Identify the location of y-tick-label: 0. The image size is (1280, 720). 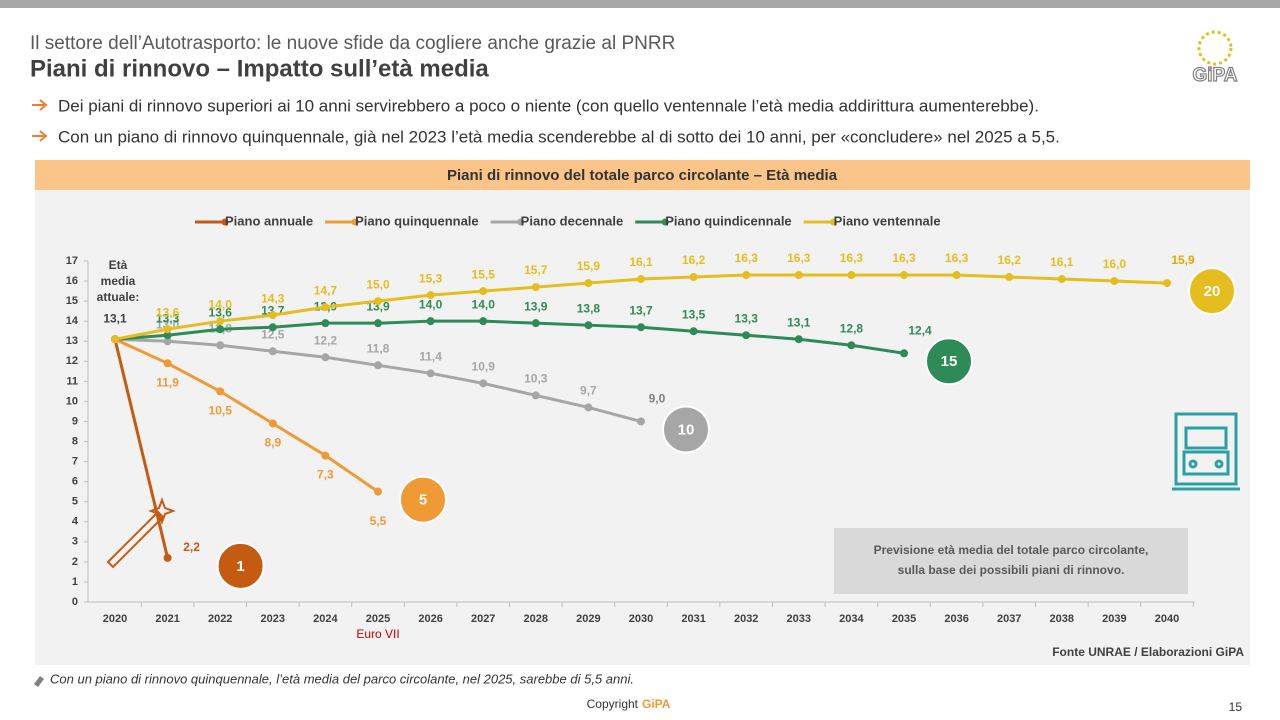
(75, 602).